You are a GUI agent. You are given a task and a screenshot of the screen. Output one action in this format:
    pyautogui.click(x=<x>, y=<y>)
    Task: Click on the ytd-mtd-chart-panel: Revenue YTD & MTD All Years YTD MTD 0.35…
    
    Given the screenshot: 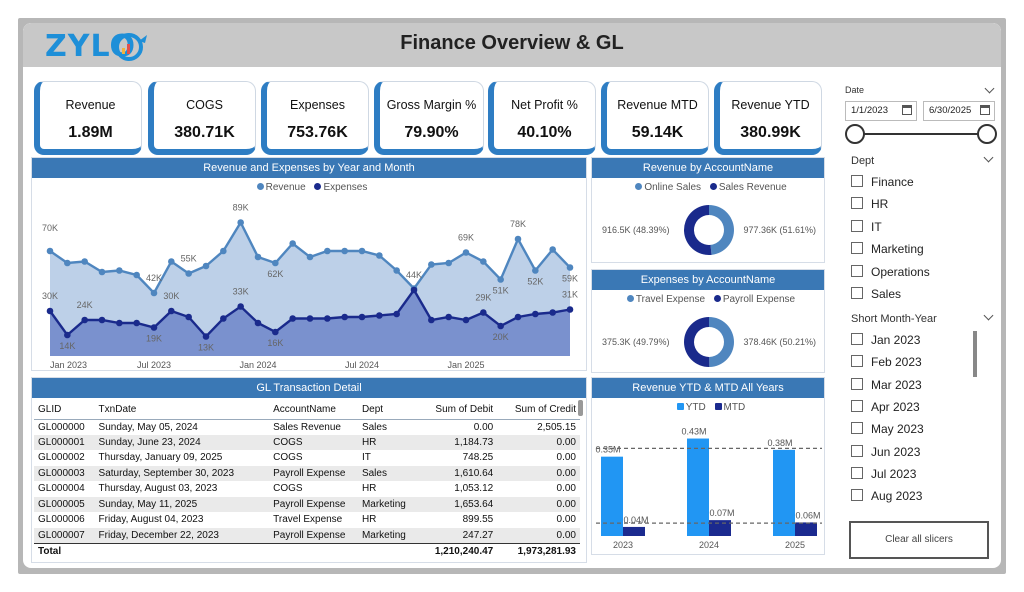 What is the action you would take?
    pyautogui.click(x=708, y=466)
    